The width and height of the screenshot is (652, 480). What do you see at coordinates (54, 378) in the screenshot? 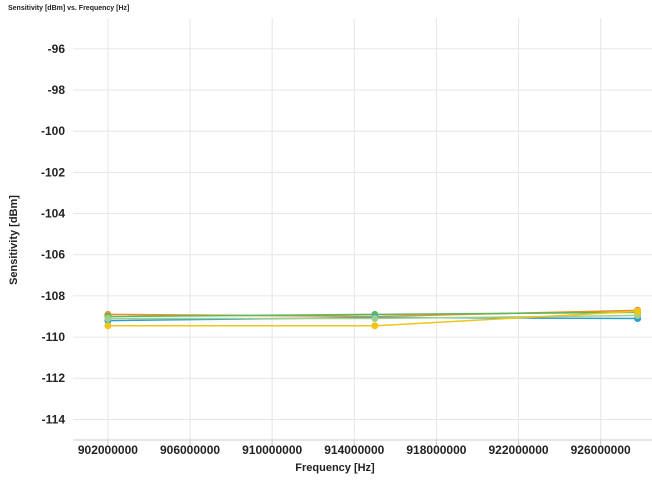
I see `y-tick-label: -112` at bounding box center [54, 378].